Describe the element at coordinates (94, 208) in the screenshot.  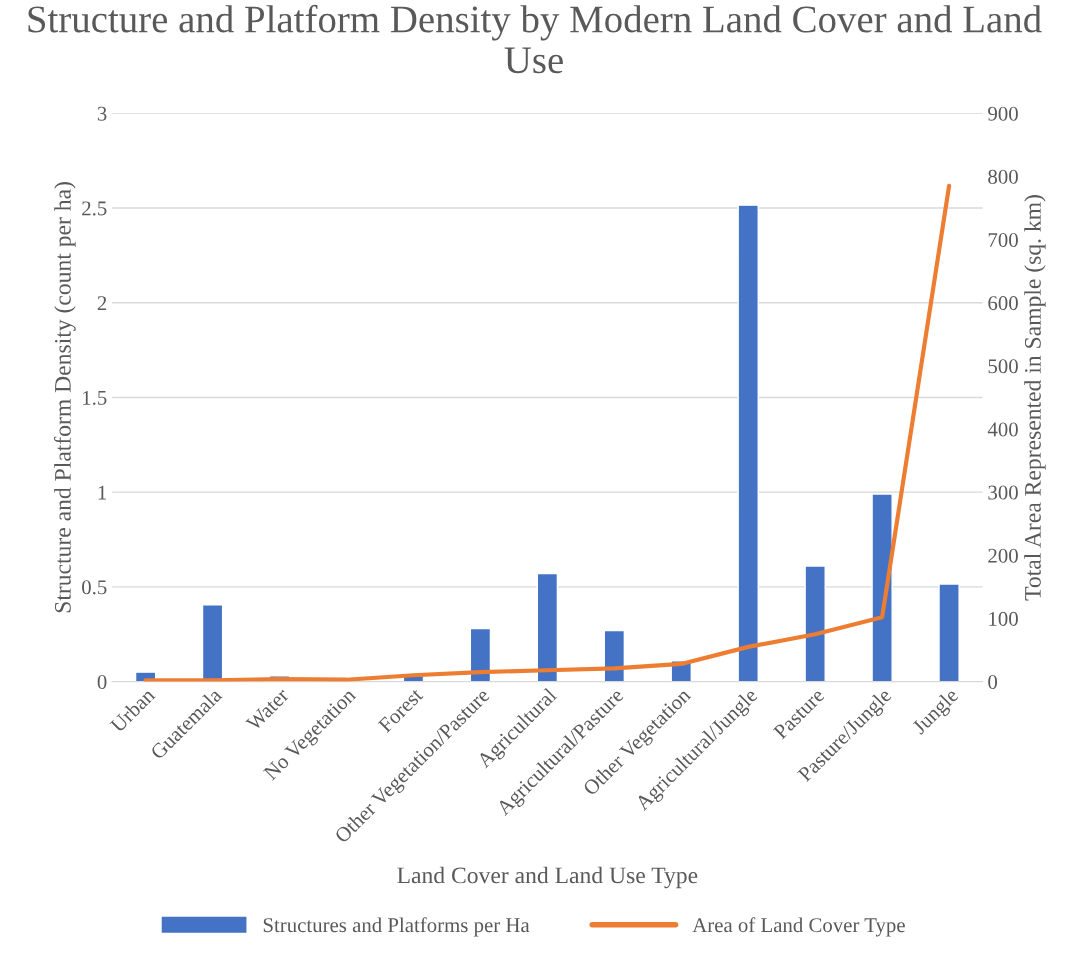
I see `y-tick-label: 2.5` at that location.